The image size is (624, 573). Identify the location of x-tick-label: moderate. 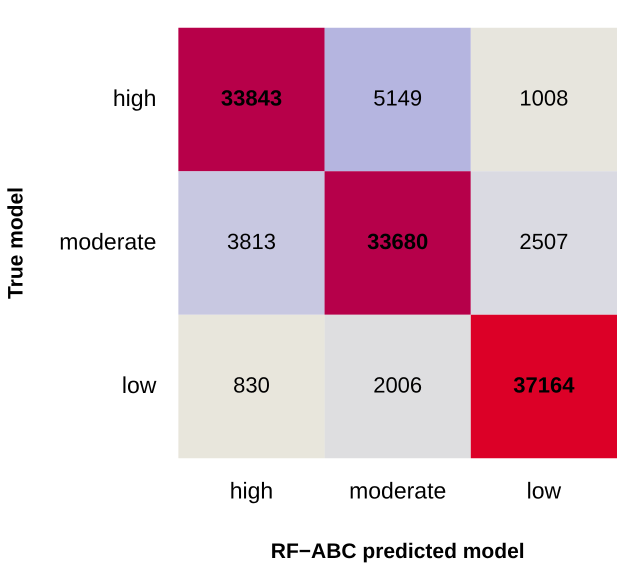
(397, 490).